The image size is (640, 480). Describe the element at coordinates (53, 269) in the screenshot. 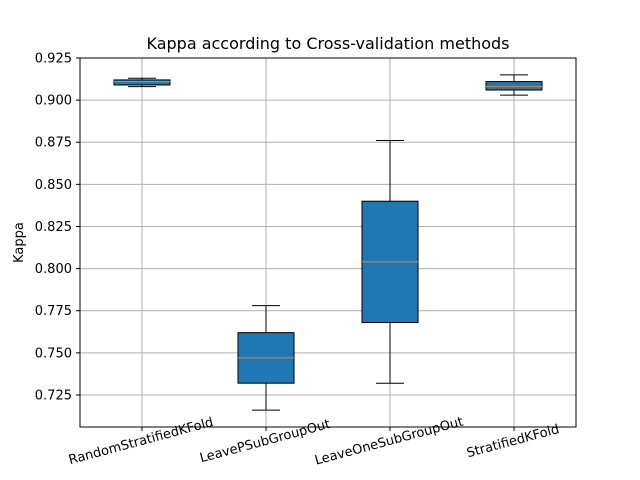

I see `y-tick-label: 0.800` at that location.